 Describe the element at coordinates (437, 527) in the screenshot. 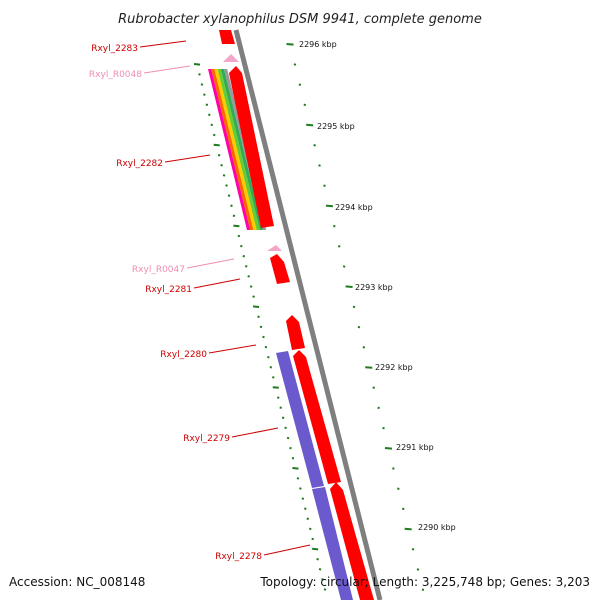

I see `tick-label: 2290 kbp` at that location.